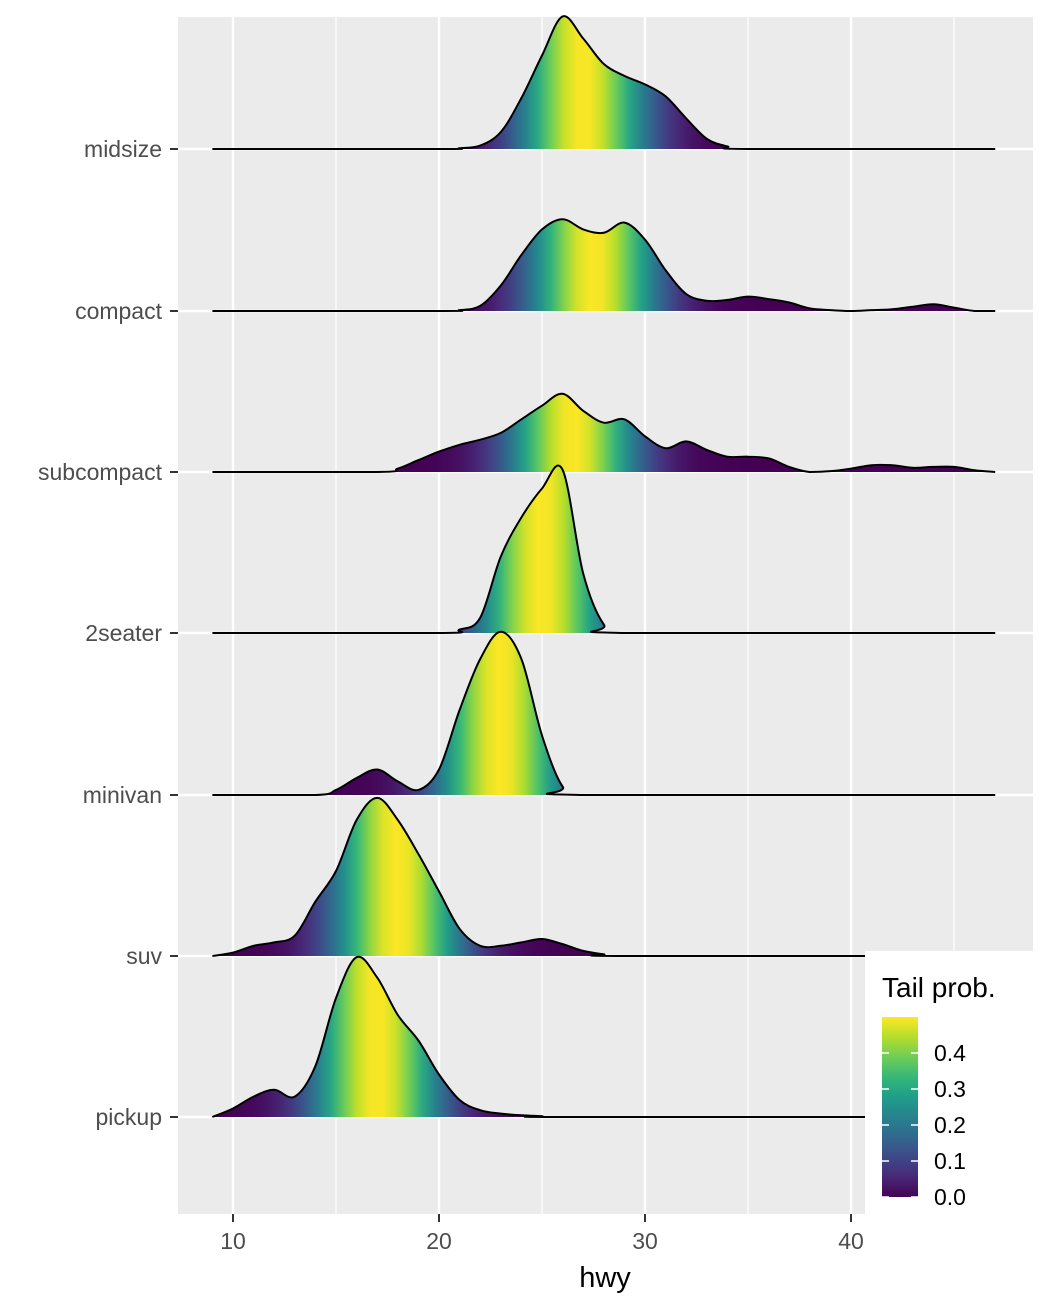 The height and width of the screenshot is (1312, 1050). What do you see at coordinates (605, 1278) in the screenshot?
I see `x-axis-title: hwy` at bounding box center [605, 1278].